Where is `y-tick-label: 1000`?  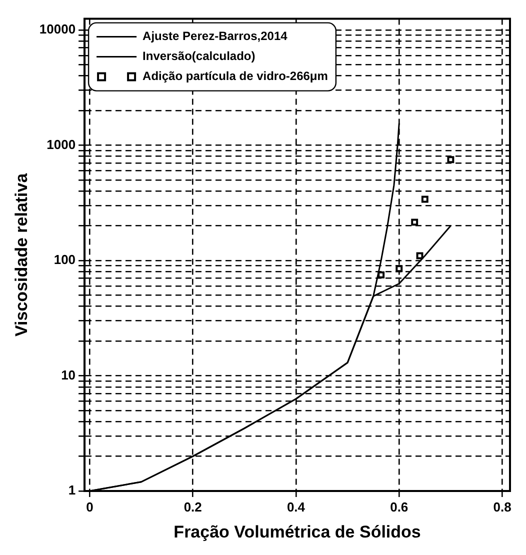 y-tick-label: 1000 is located at coordinates (61, 144).